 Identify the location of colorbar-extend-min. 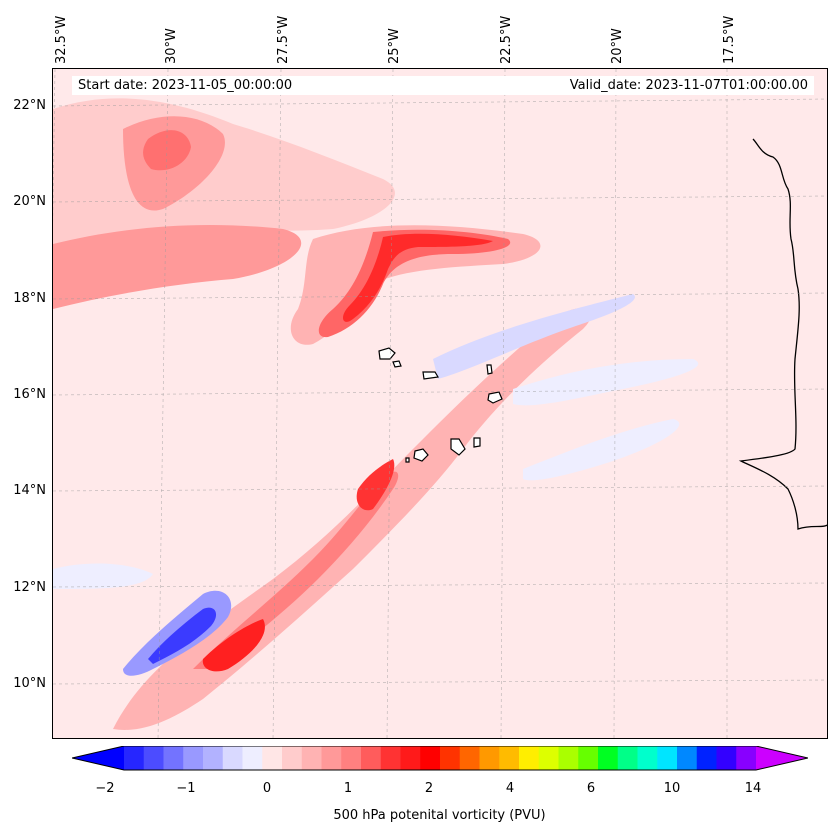
(98, 758).